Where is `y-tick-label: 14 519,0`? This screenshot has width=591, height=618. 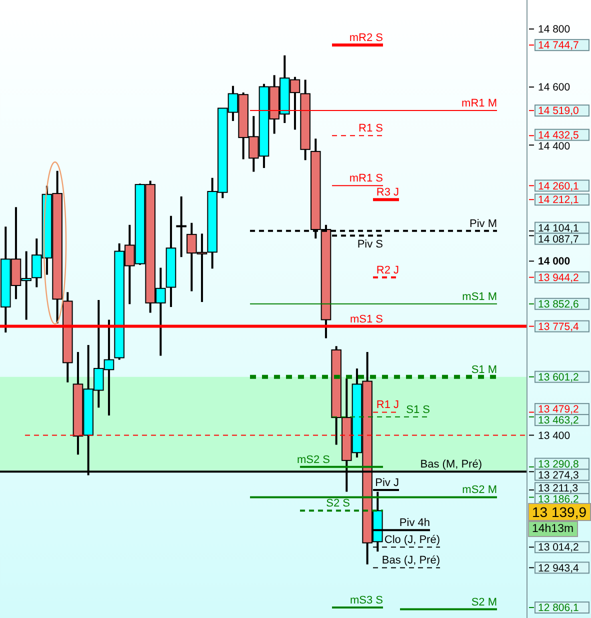 y-tick-label: 14 519,0 is located at coordinates (559, 111).